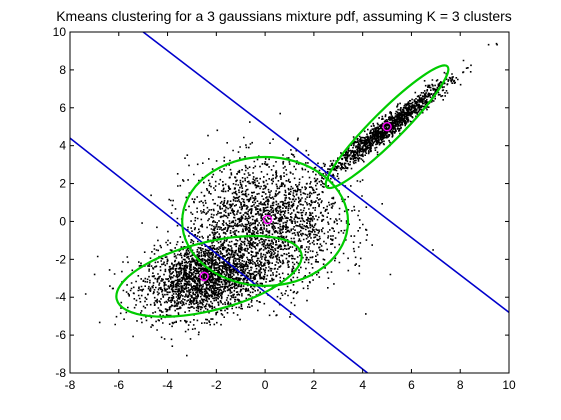  What do you see at coordinates (62, 146) in the screenshot?
I see `y-tick-label: 4` at bounding box center [62, 146].